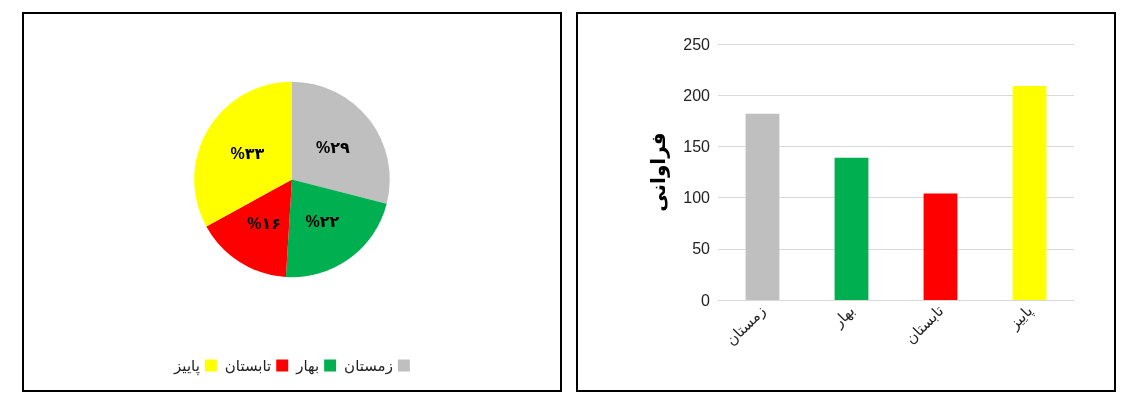 The image size is (1145, 414). What do you see at coordinates (368, 366) in the screenshot?
I see `legend-label: زمستان` at bounding box center [368, 366].